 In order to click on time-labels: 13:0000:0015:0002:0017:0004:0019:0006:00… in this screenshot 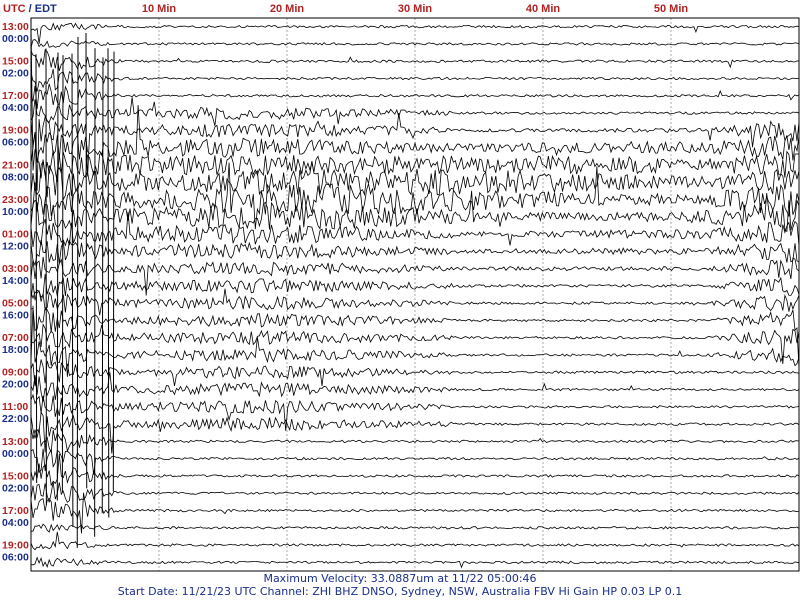, I will do `click(15, 292)`.